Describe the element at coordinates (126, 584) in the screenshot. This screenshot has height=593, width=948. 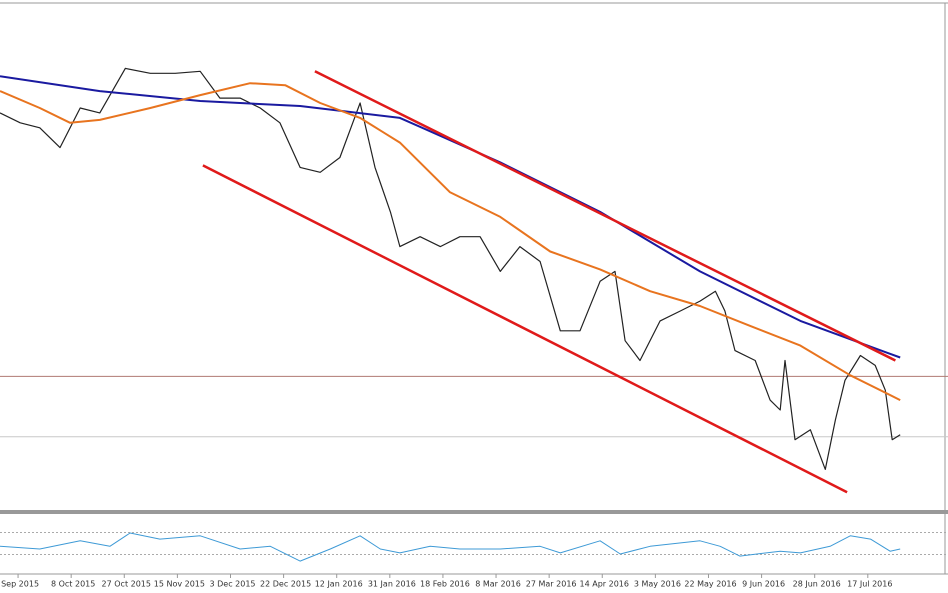
I see `x-tick-label: 27 Oct 2015` at that location.